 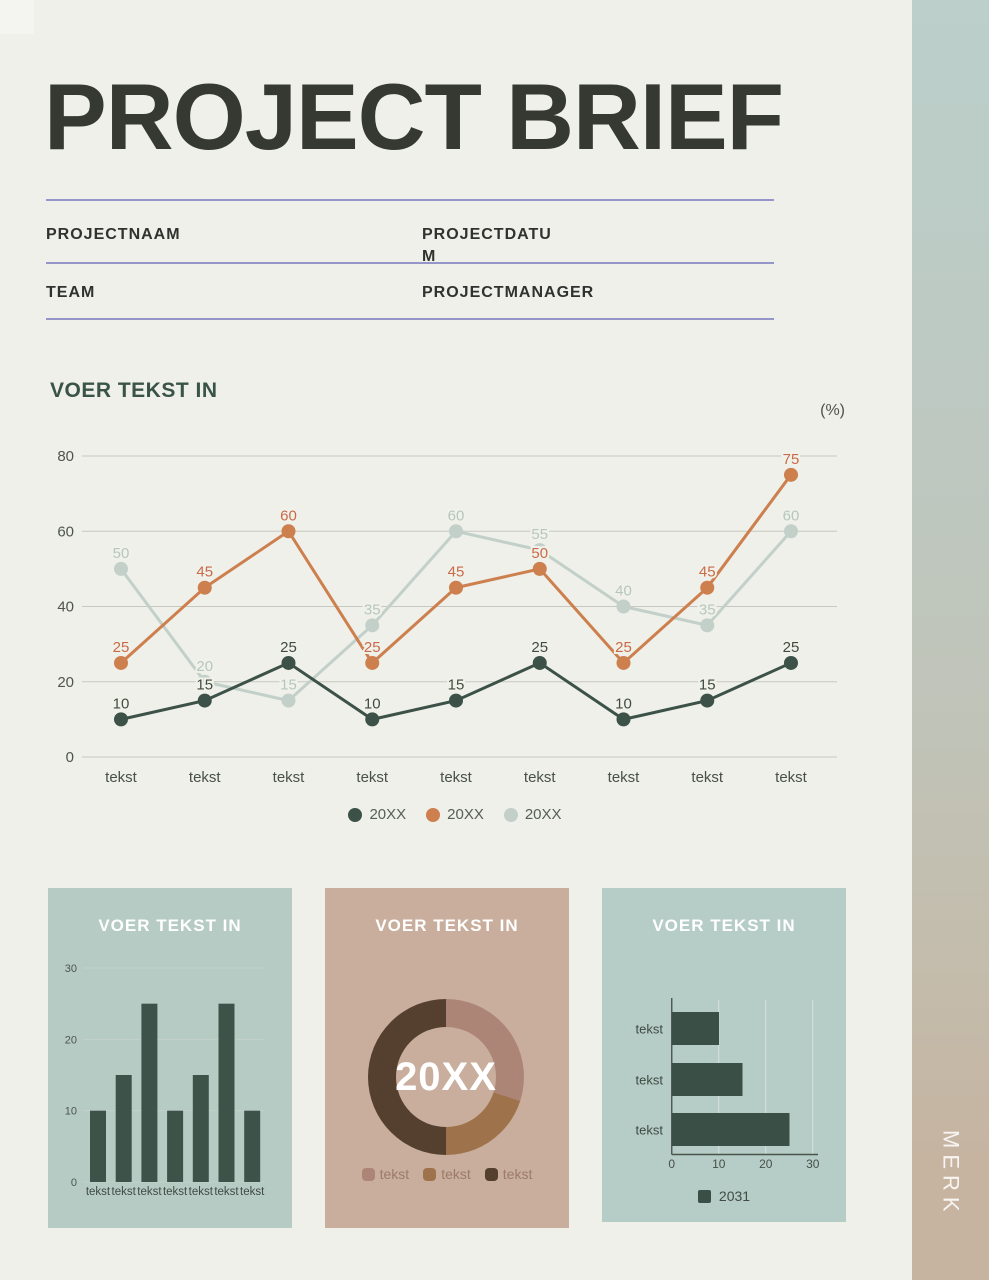 I want to click on x-tick-label: 0, so click(x=671, y=1164).